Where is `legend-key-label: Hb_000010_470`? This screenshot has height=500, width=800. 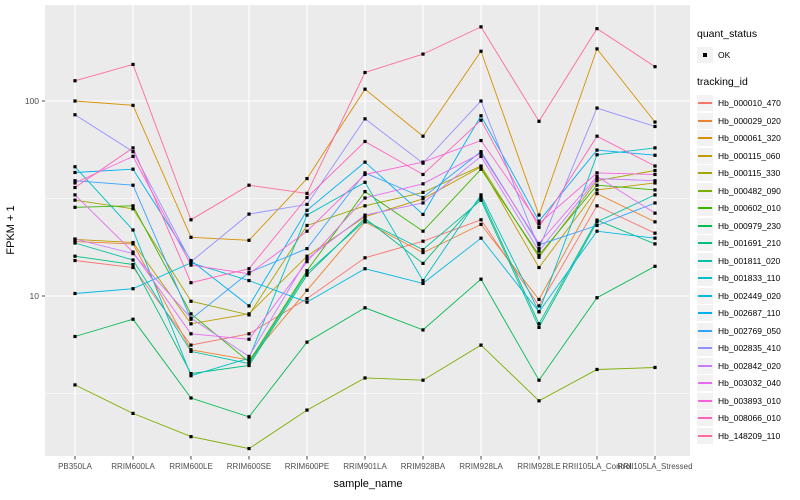
legend-key-label: Hb_000010_470 is located at coordinates (749, 103).